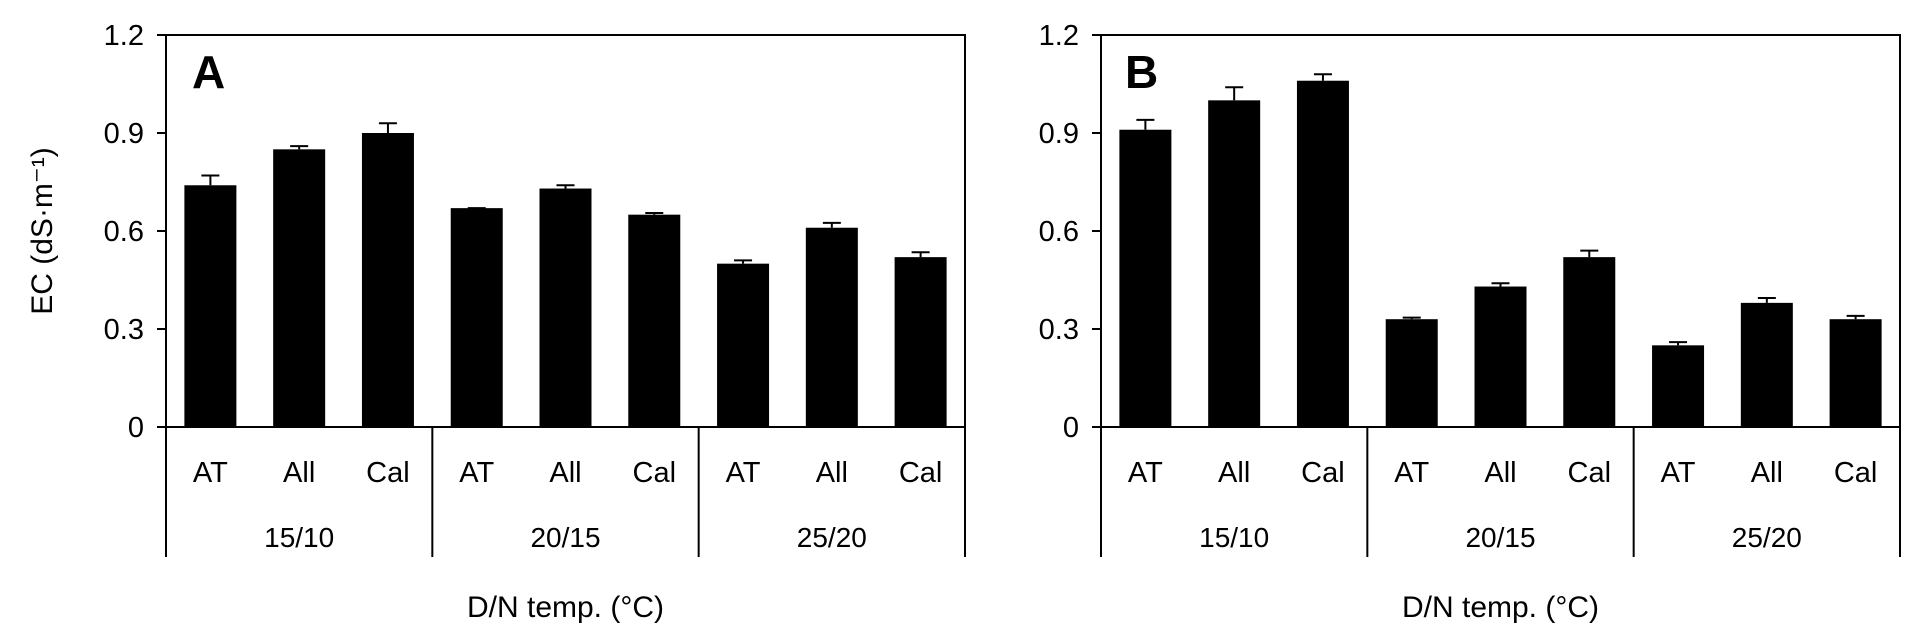 This screenshot has width=1916, height=637. I want to click on panel-letter: B, so click(1141, 72).